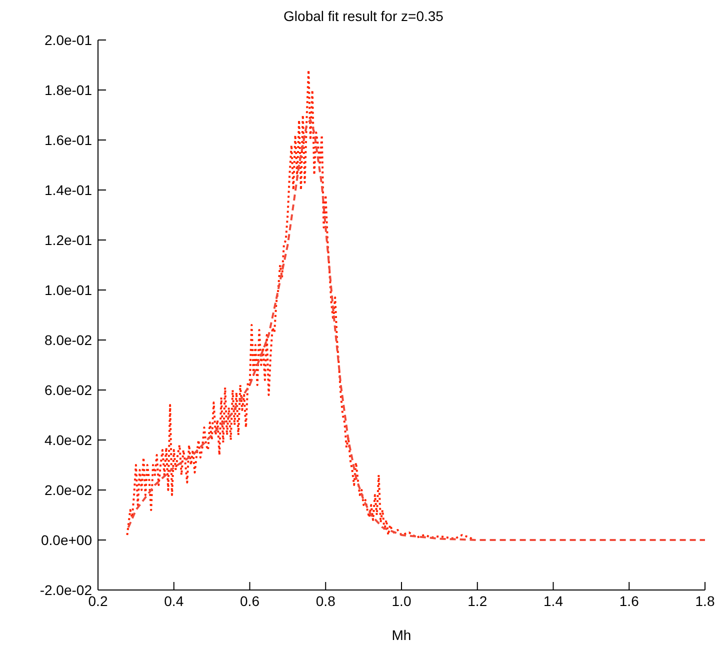 The image size is (727, 666). I want to click on y-tick-label: 4.0e-02, so click(68, 440).